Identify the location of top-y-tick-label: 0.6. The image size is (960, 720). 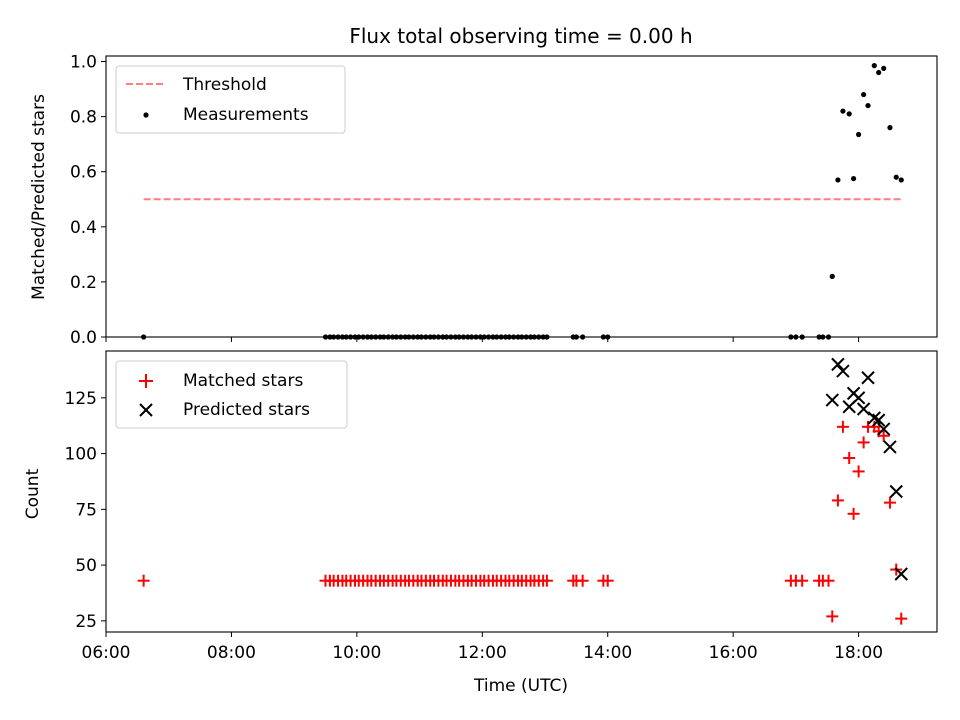
(83, 173).